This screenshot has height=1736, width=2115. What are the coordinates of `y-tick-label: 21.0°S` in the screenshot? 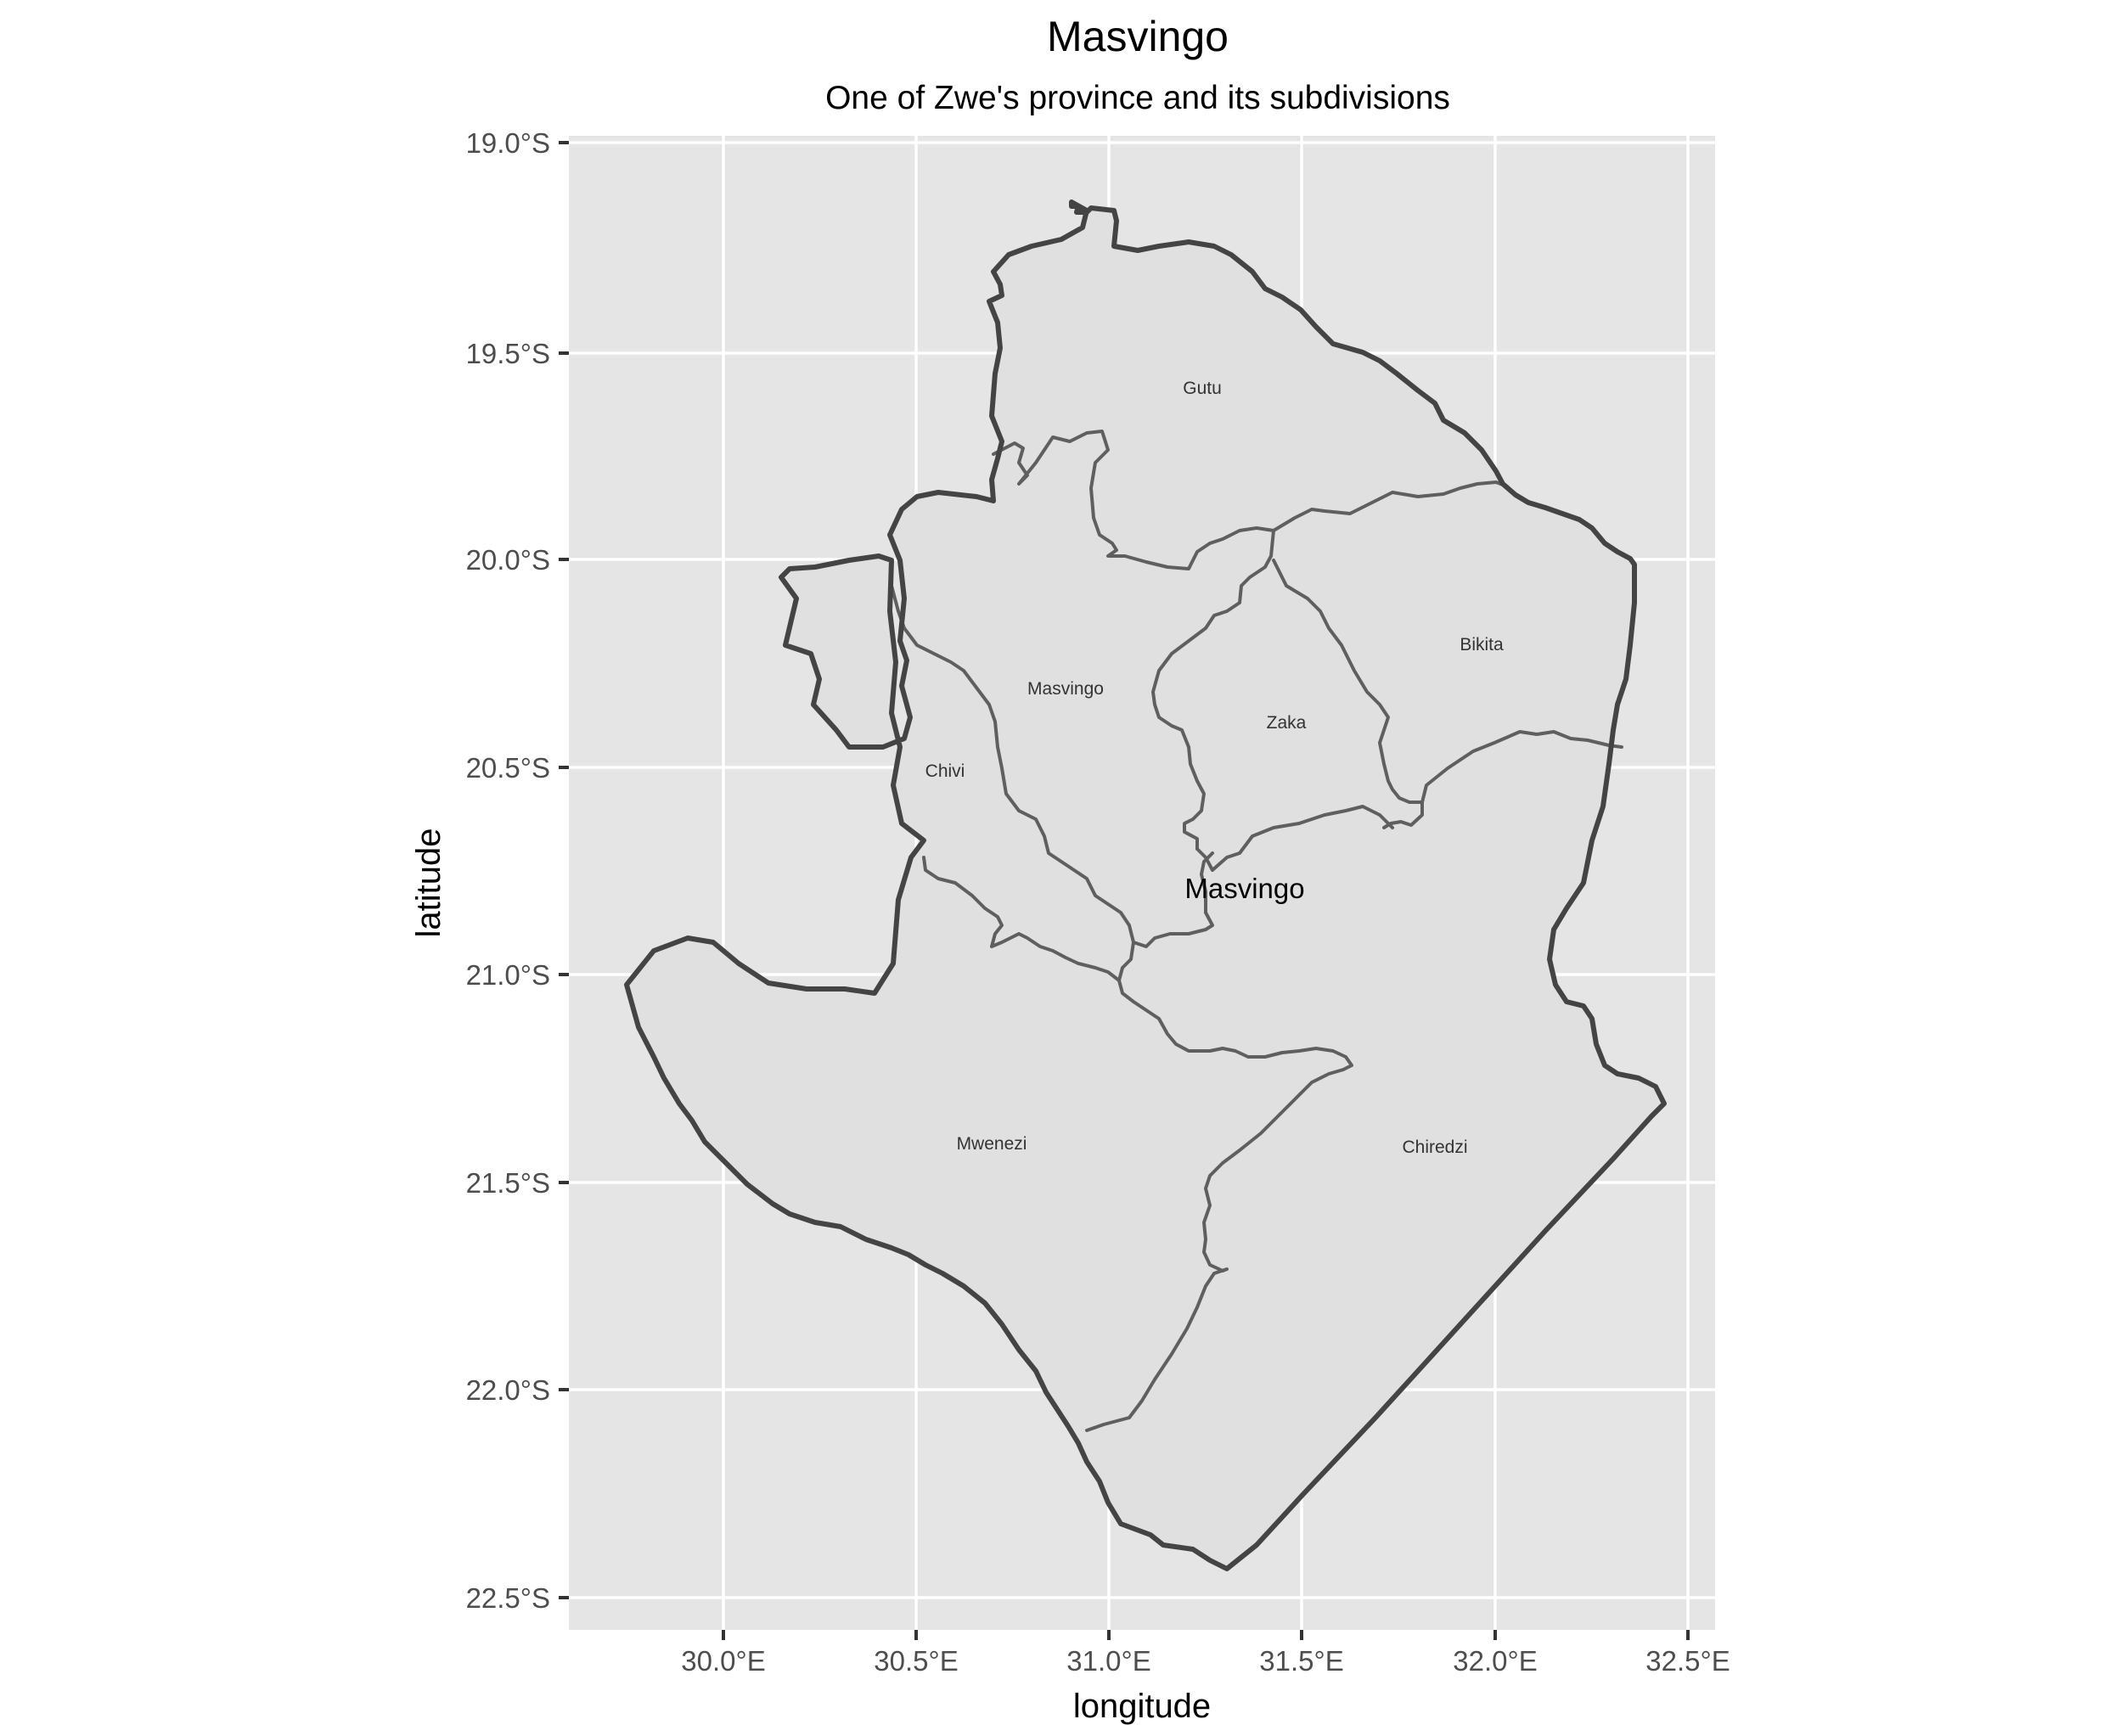 It's located at (508, 975).